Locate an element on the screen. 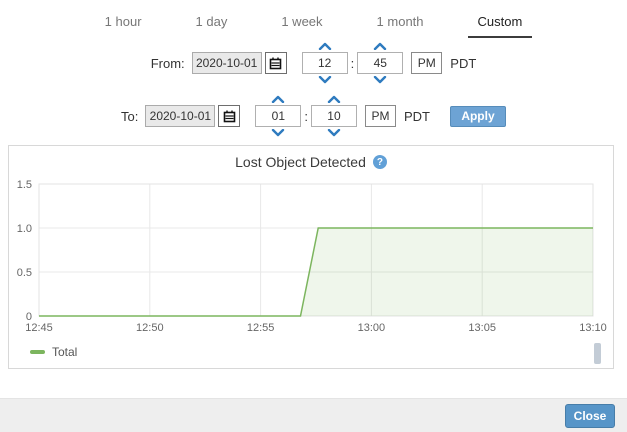  from-date-input is located at coordinates (226, 63).